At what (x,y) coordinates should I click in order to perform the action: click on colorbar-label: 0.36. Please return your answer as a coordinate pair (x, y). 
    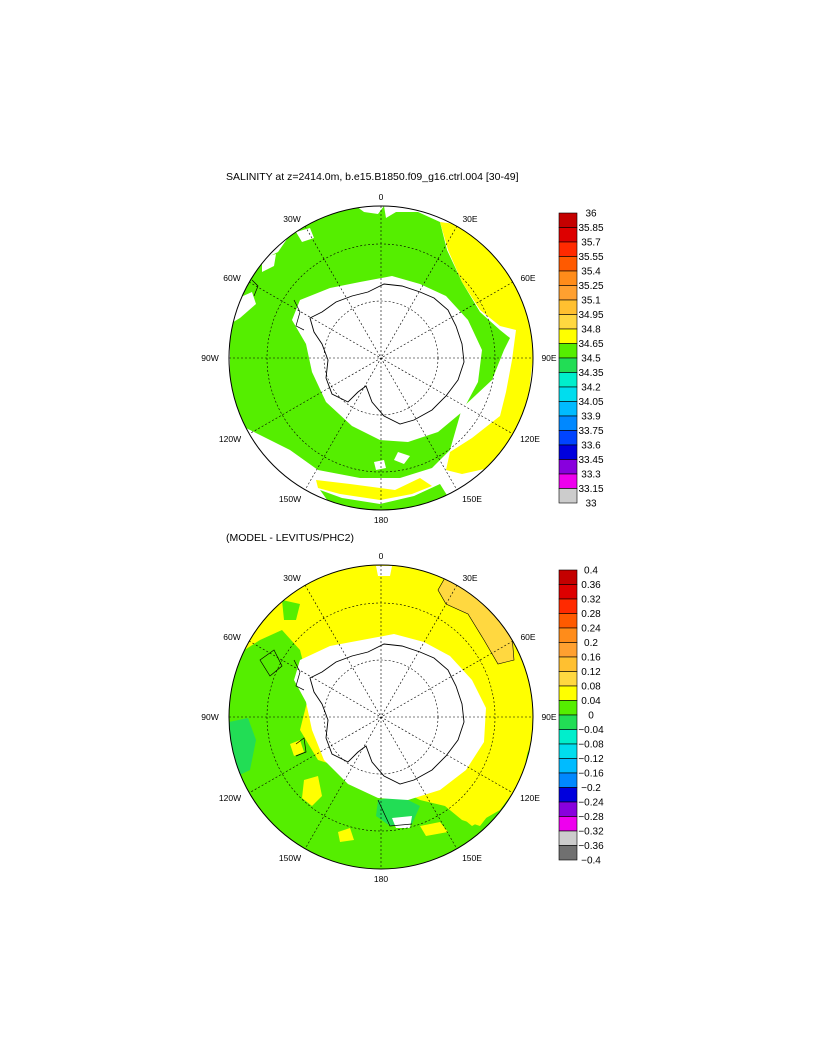
    Looking at the image, I should click on (591, 585).